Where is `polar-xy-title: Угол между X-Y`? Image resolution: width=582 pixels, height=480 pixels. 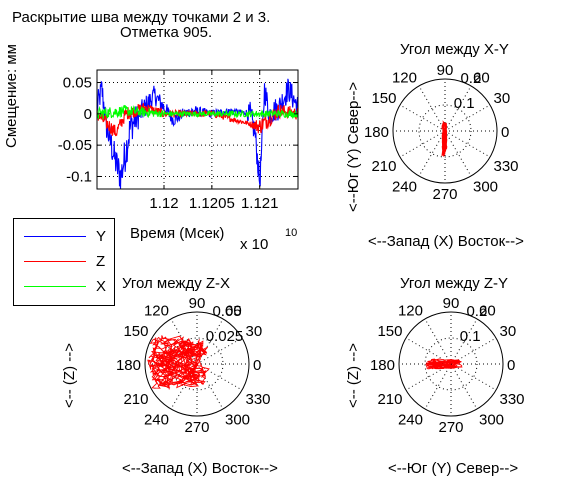 polar-xy-title: Угол между X-Y is located at coordinates (454, 49).